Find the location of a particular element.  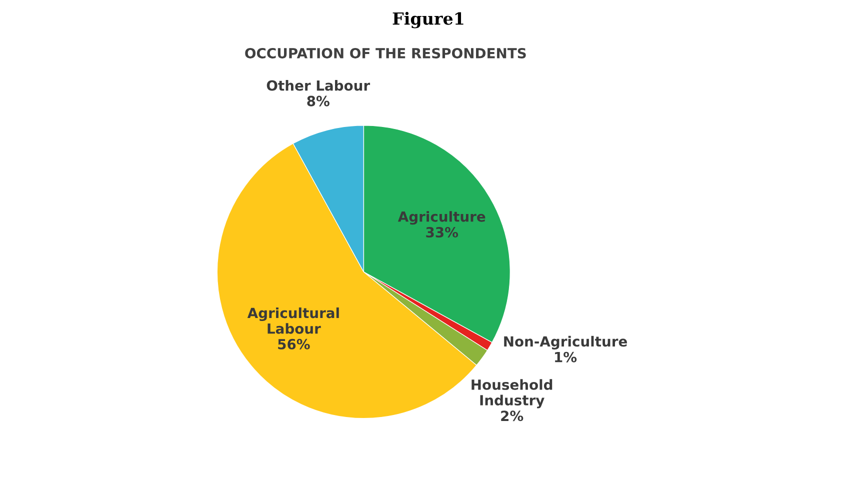

slice-label: Non-Agriculture is located at coordinates (565, 343).